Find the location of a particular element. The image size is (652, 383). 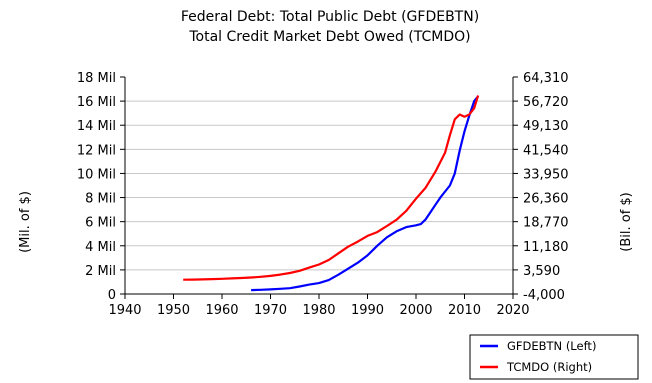

y-axis-left-title: (Mil. of $) is located at coordinates (25, 222).